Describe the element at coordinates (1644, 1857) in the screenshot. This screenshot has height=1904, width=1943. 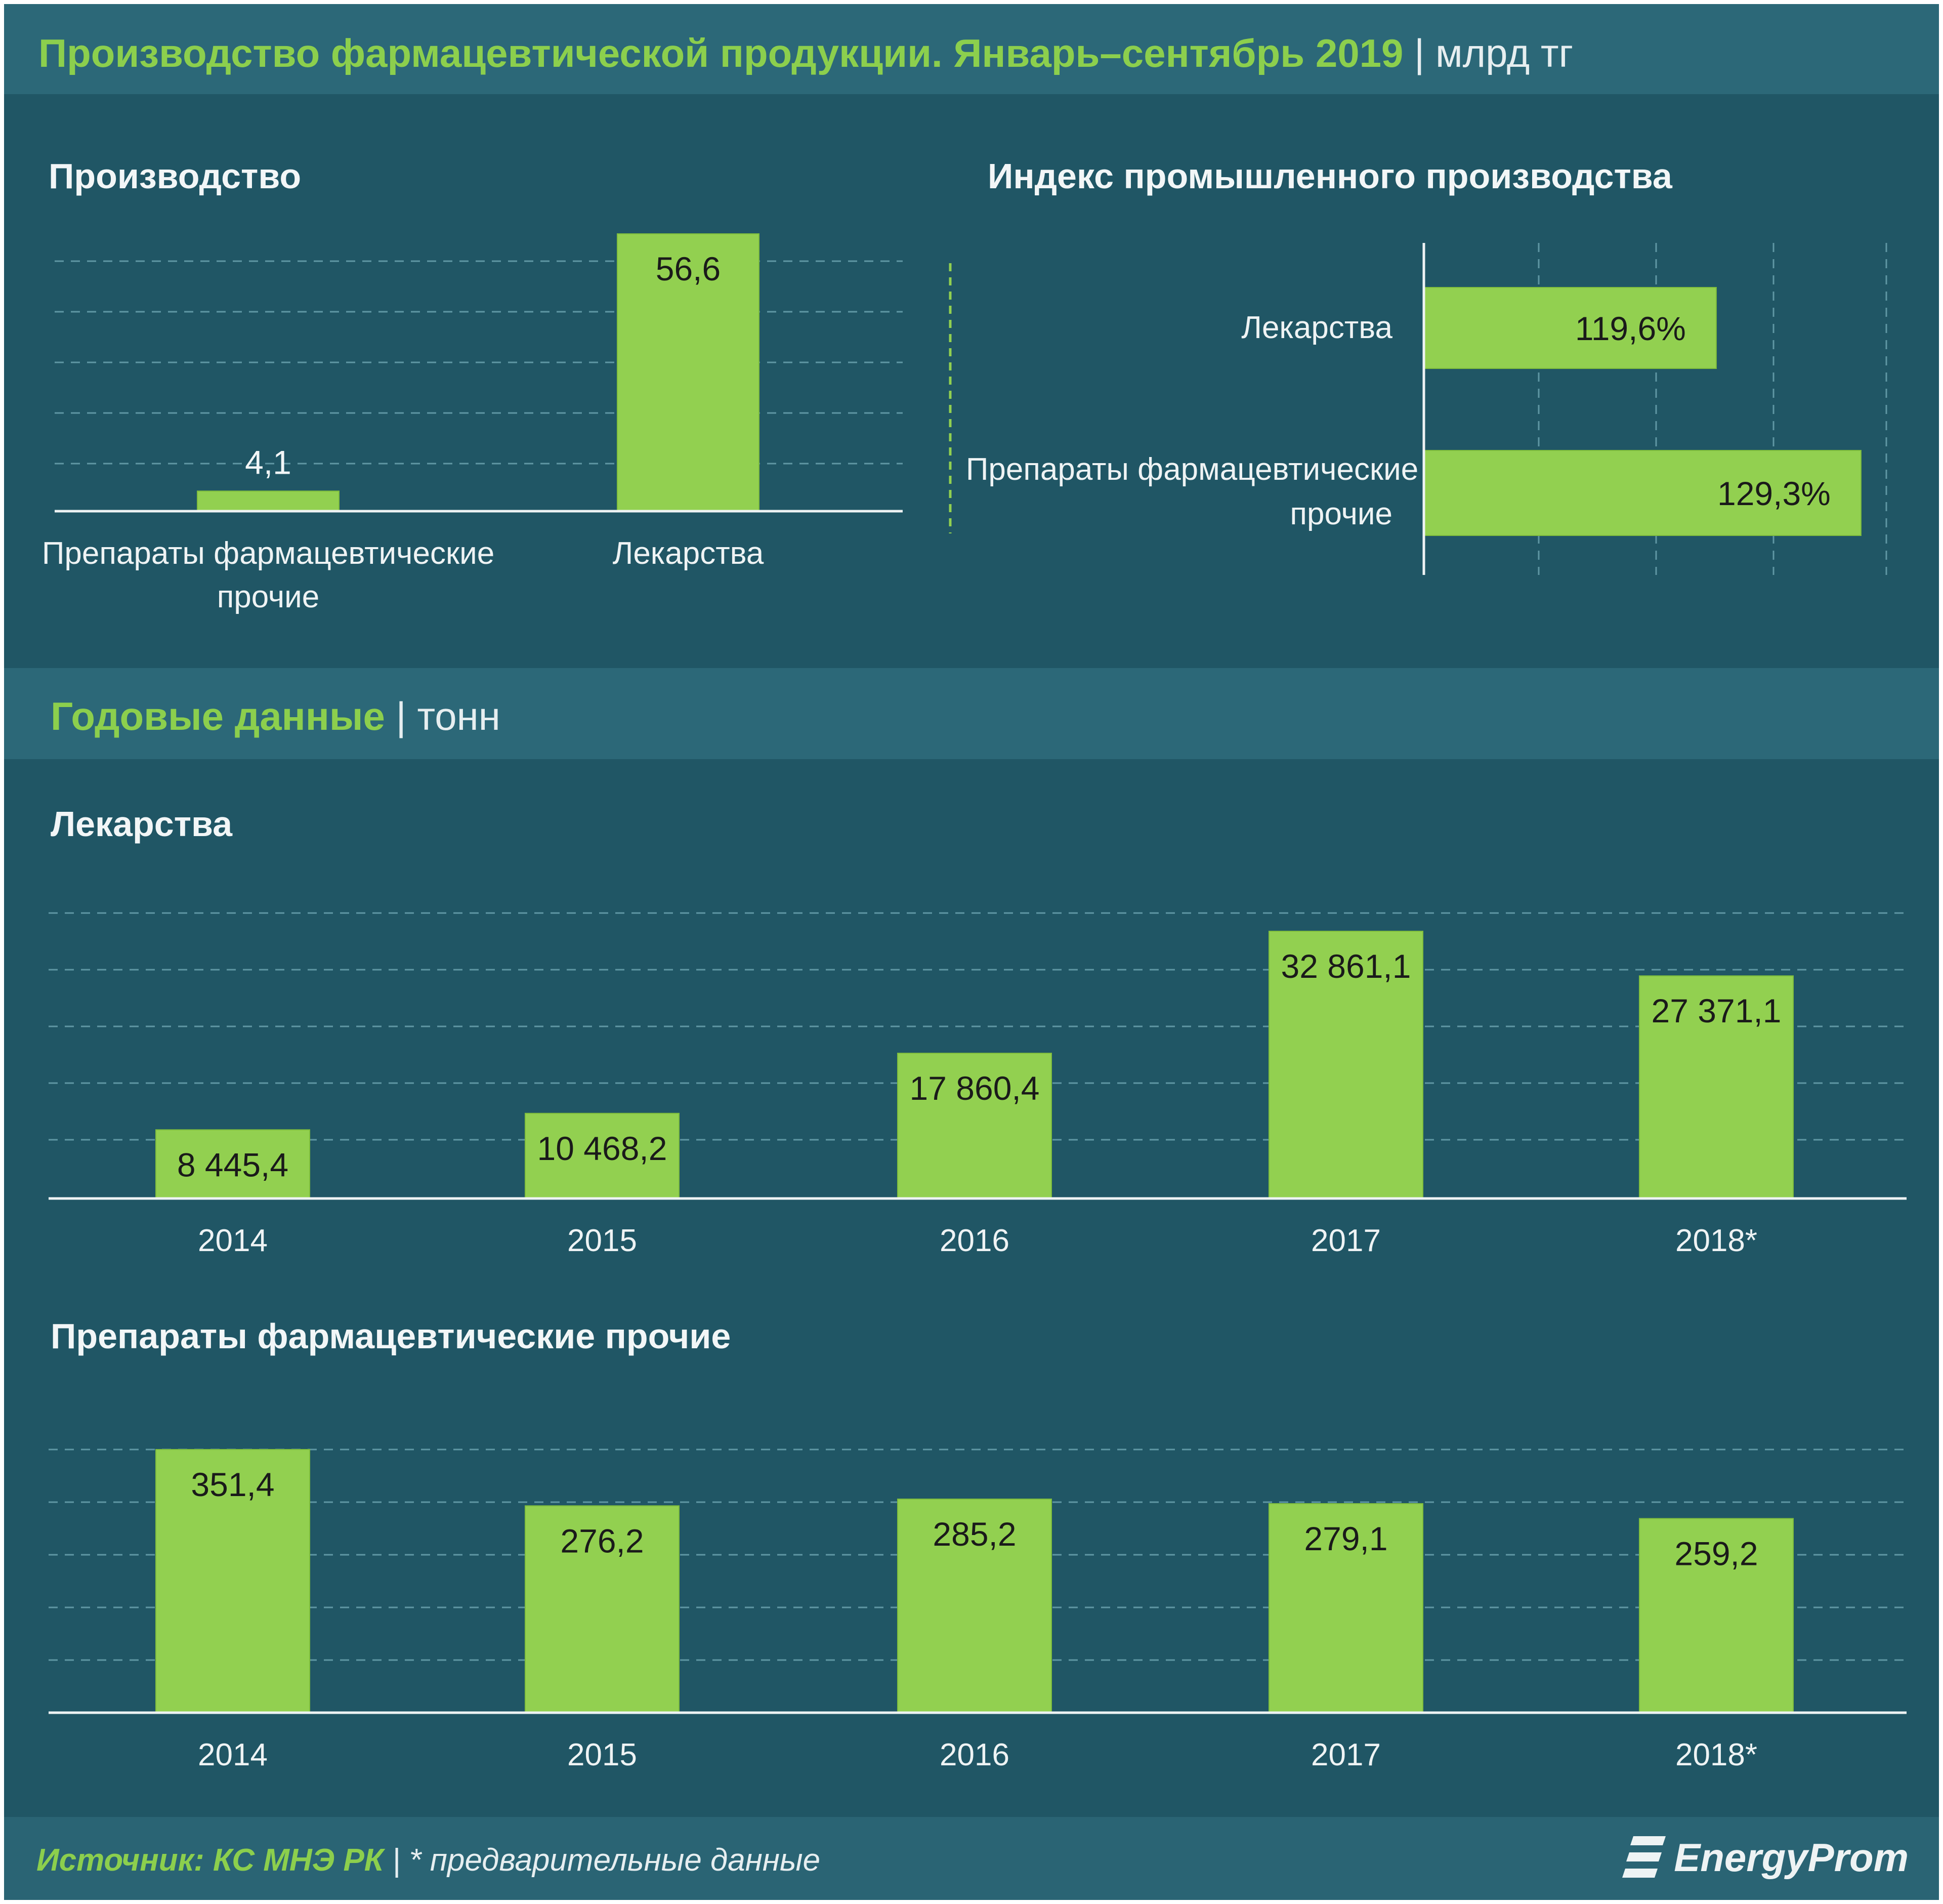
I see `energyprom-logo-icon` at that location.